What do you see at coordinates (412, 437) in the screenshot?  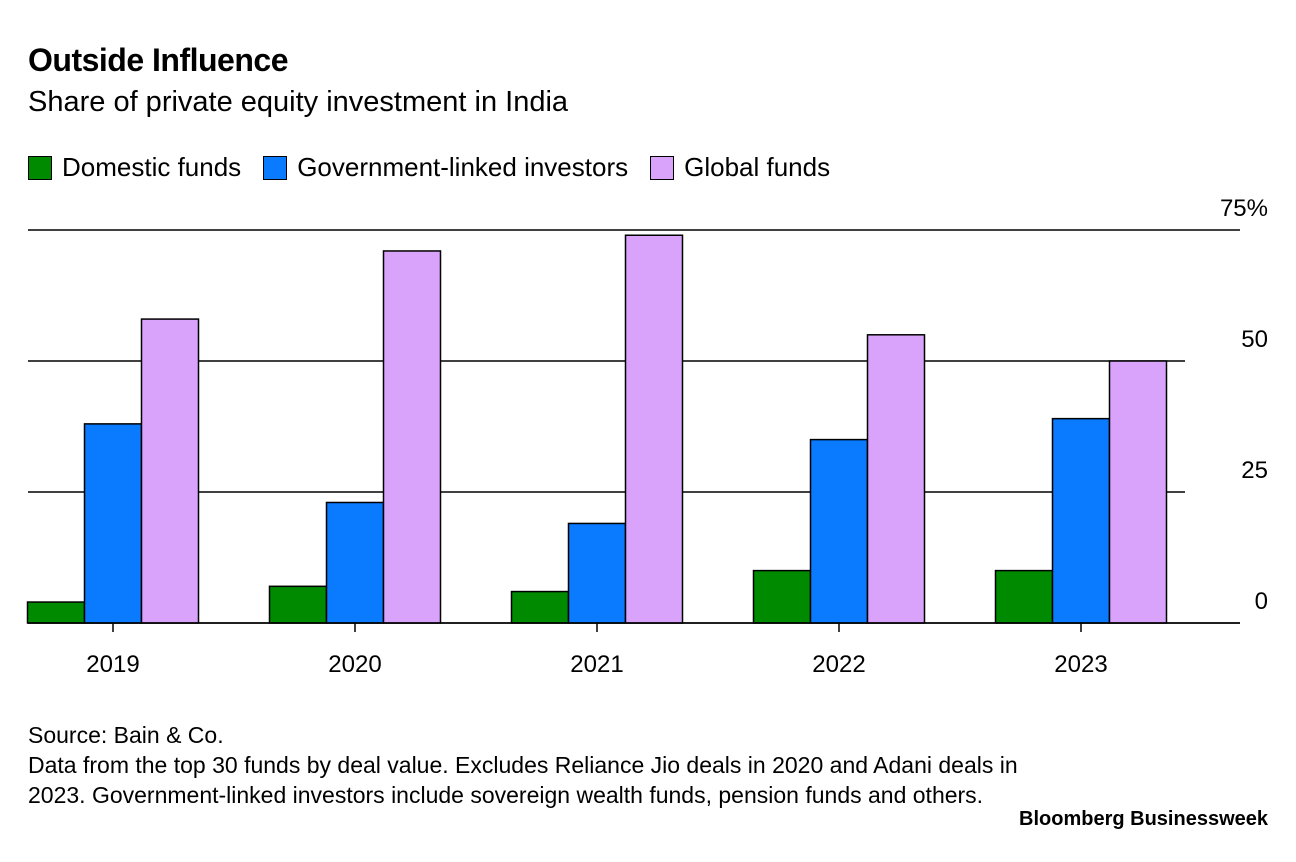 I see `bar-global-funds-2020` at bounding box center [412, 437].